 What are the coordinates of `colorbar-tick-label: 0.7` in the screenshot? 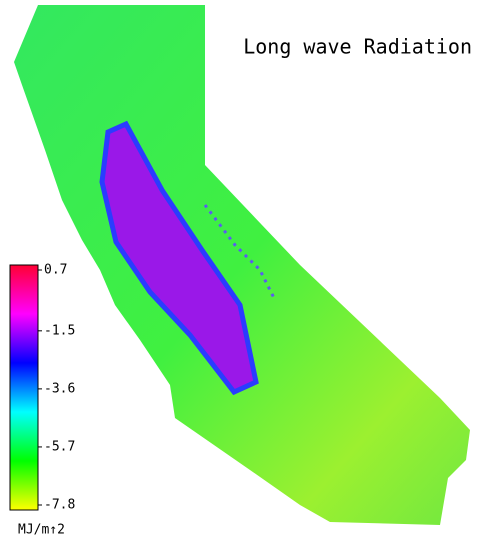 It's located at (55, 270).